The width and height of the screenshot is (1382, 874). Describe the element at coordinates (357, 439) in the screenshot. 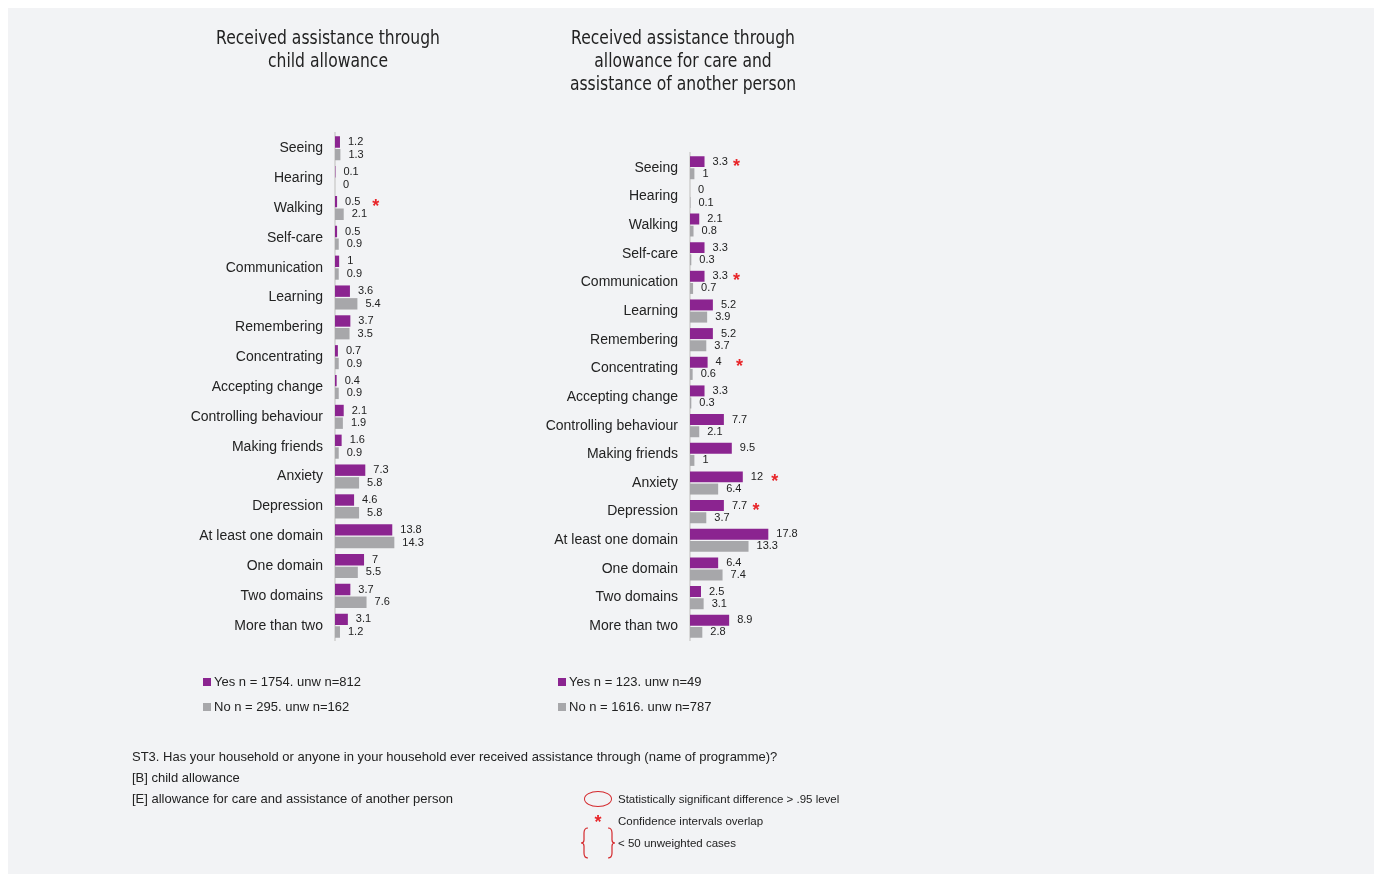

I see `data-label: 1.6` at that location.